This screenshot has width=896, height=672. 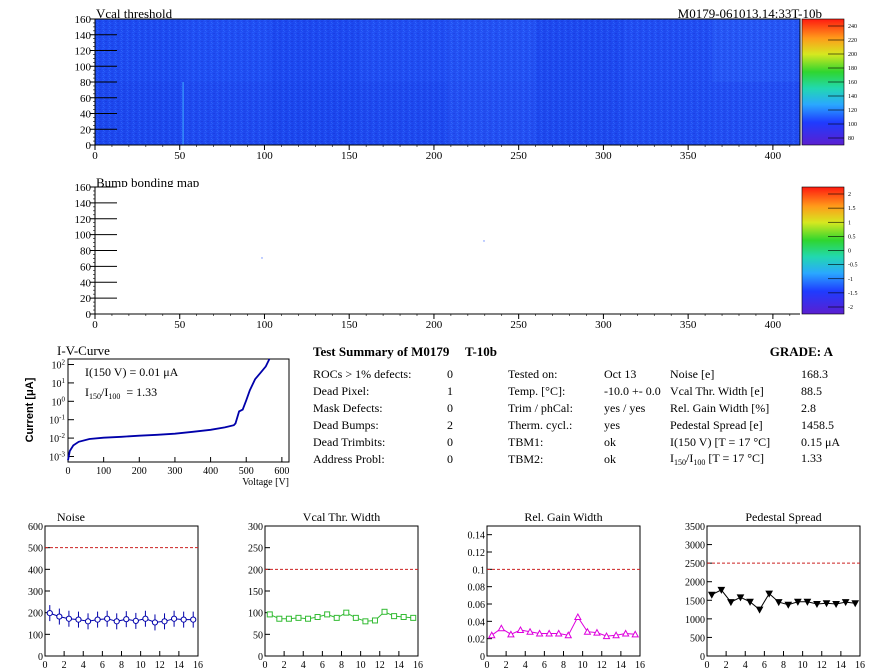 What do you see at coordinates (563, 665) in the screenshot?
I see `trend-xtick-label: 8` at bounding box center [563, 665].